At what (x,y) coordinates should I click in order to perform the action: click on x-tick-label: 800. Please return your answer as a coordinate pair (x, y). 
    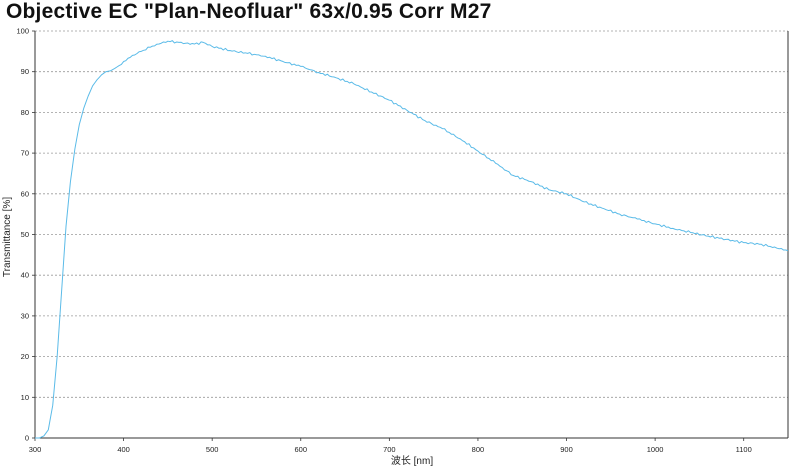
    Looking at the image, I should click on (478, 449).